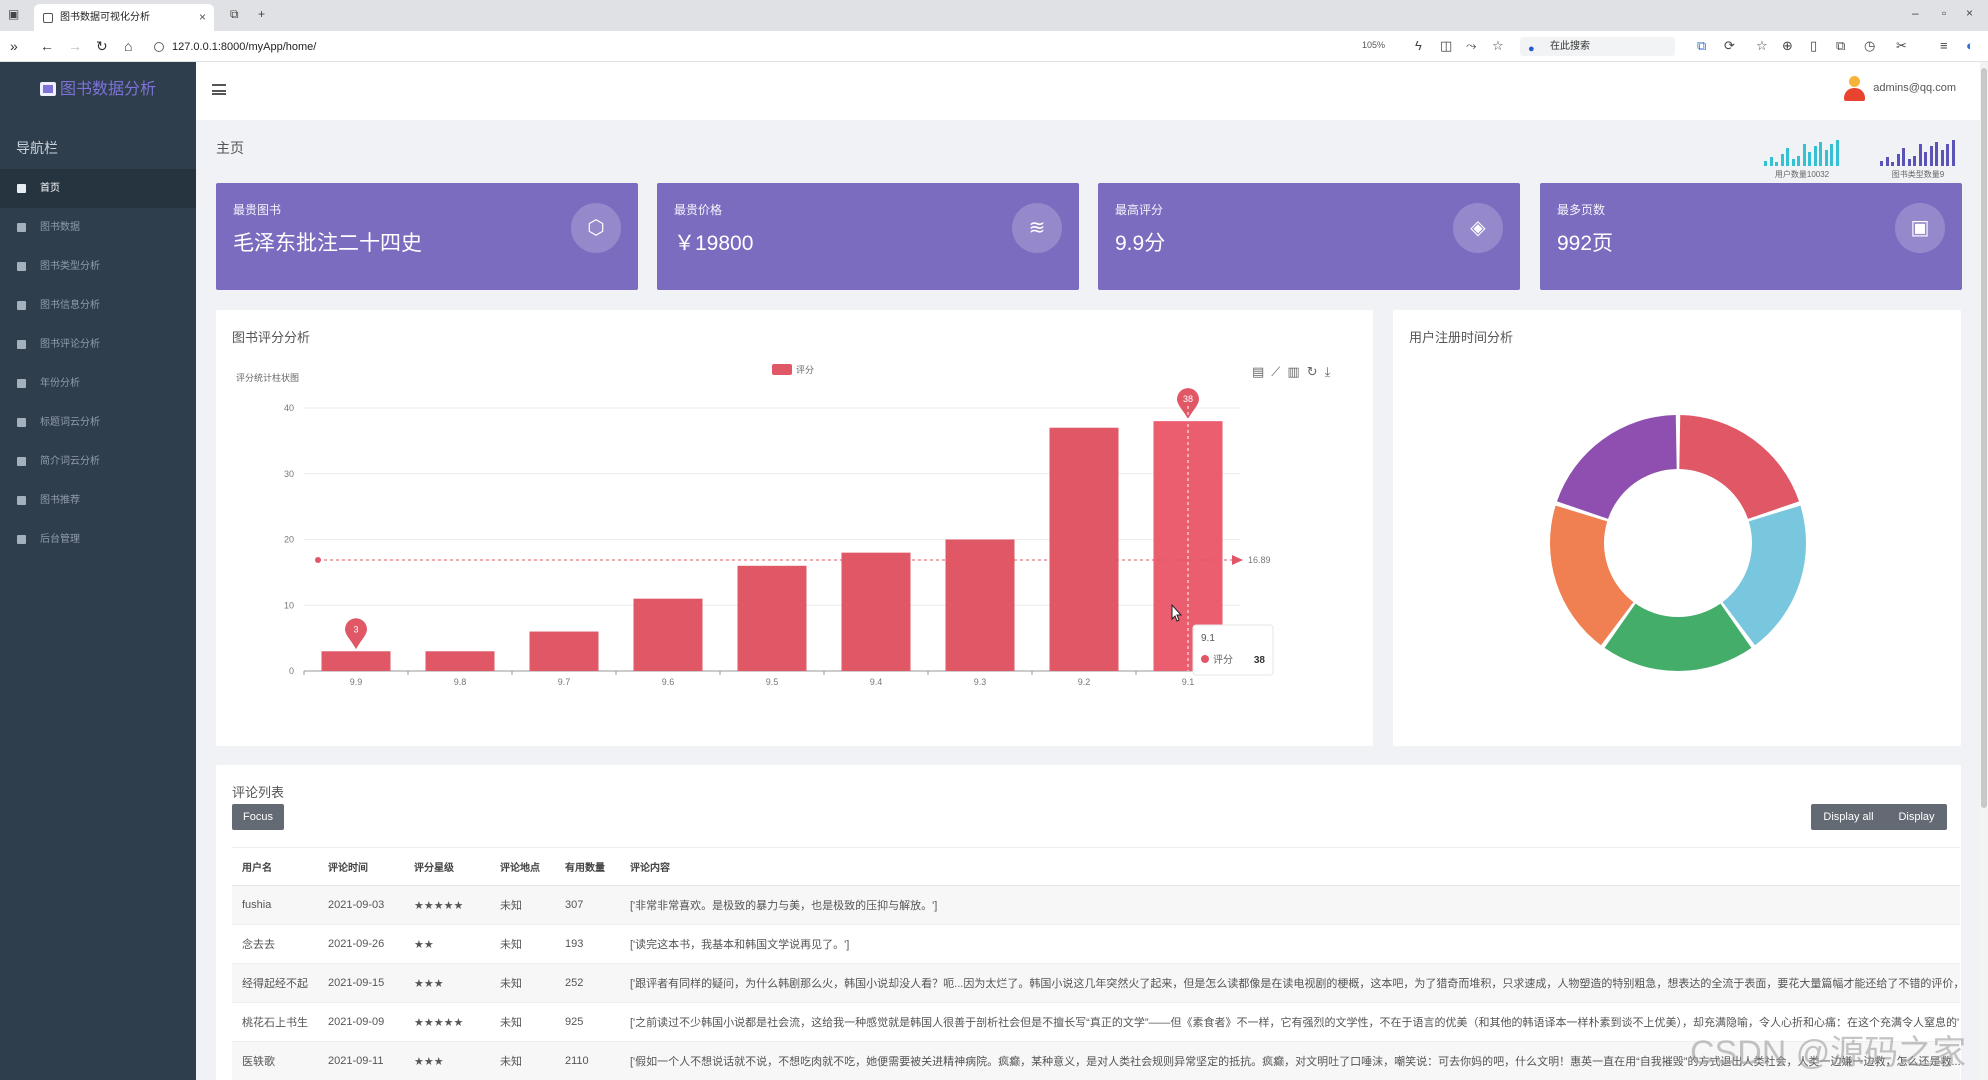 Image resolution: width=1988 pixels, height=1080 pixels. What do you see at coordinates (1901, 45) in the screenshot?
I see `screenshot-icon: ✂` at bounding box center [1901, 45].